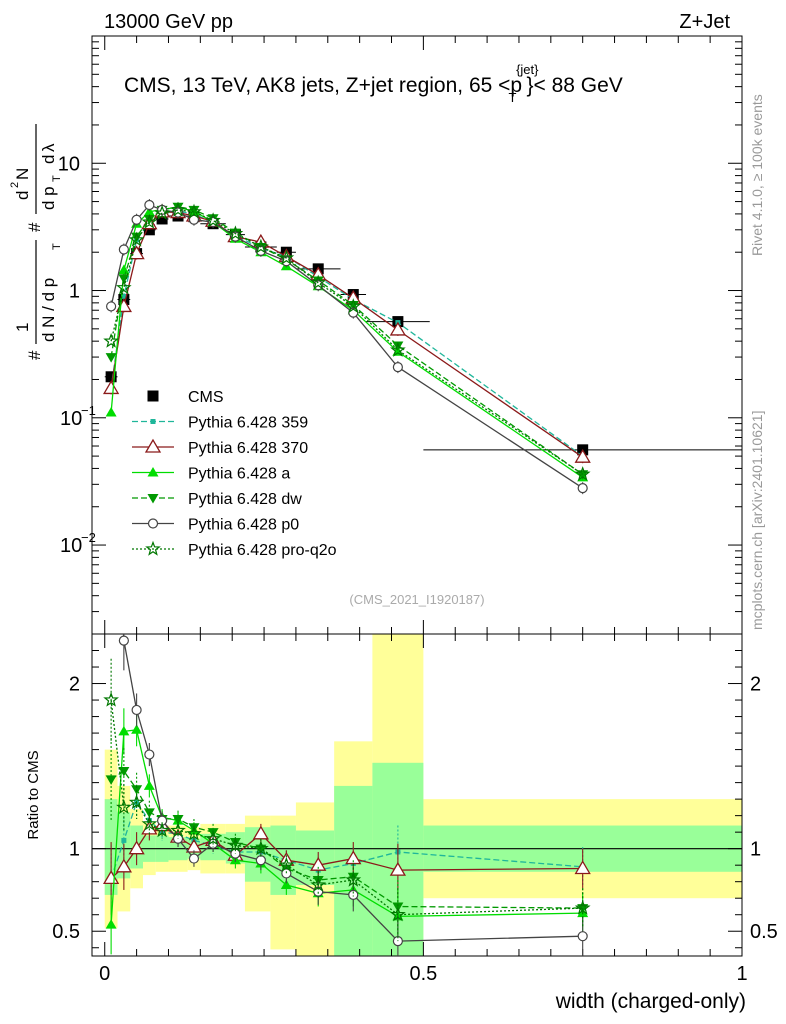 Image resolution: width=786 pixels, height=1024 pixels. What do you see at coordinates (168, 22) in the screenshot?
I see `header-left: 13000 GeV pp` at bounding box center [168, 22].